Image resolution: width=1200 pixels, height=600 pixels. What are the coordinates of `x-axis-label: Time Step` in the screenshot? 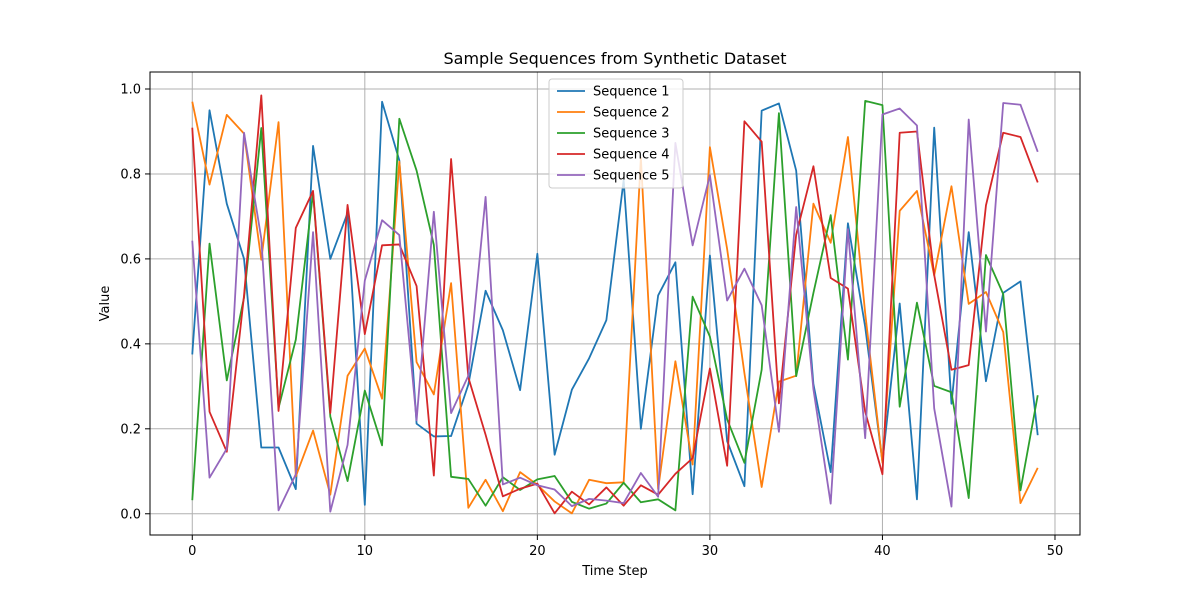 It's located at (614, 571).